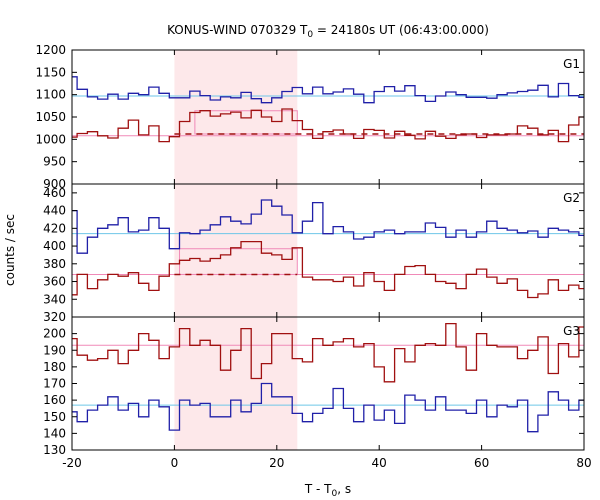 The image size is (600, 500). What do you see at coordinates (327, 490) in the screenshot?
I see `x-axis-label: T - T0, s` at bounding box center [327, 490].